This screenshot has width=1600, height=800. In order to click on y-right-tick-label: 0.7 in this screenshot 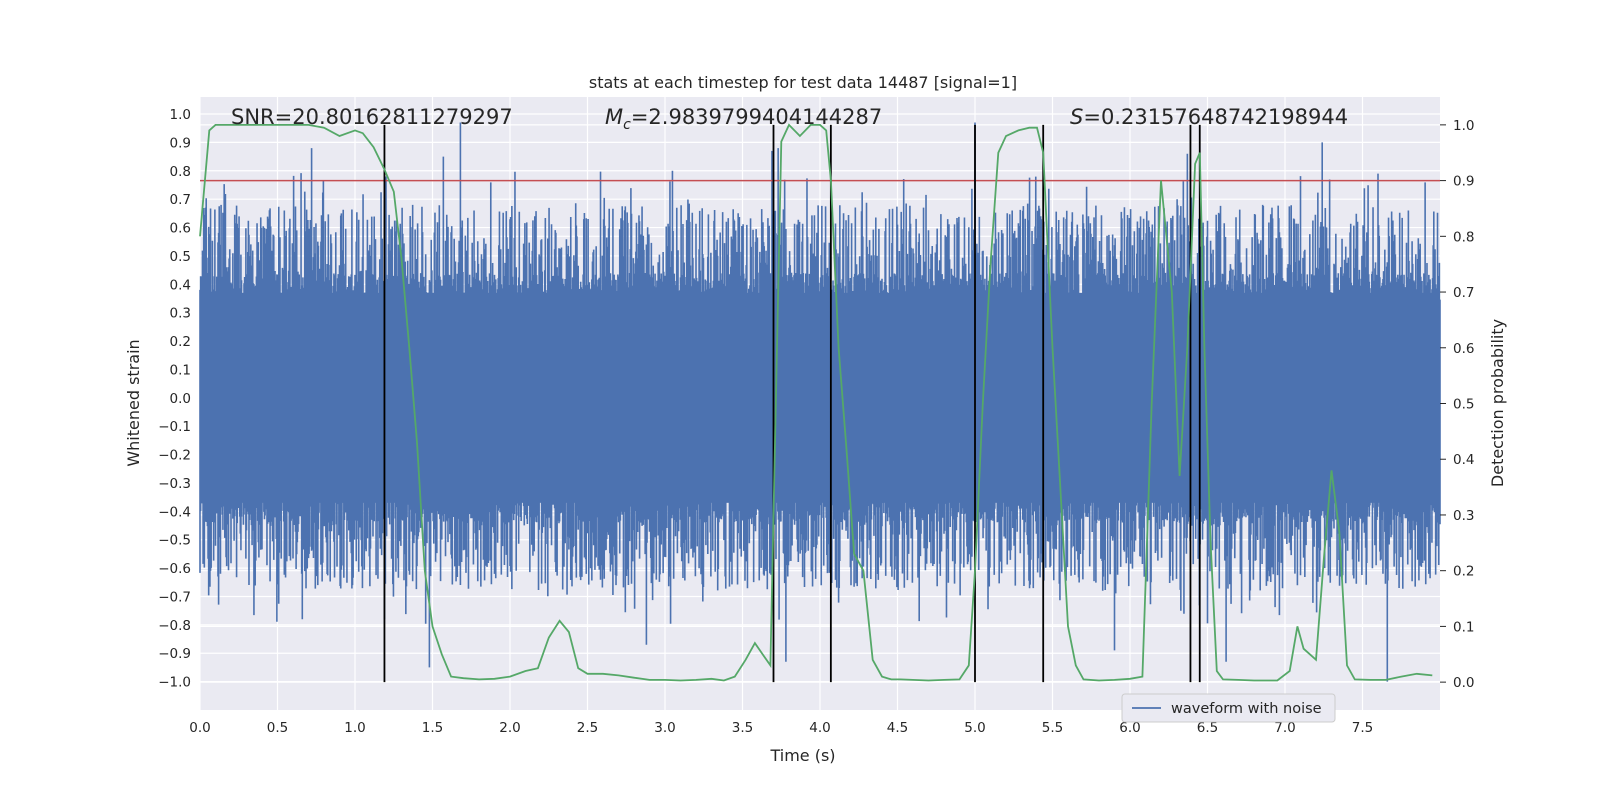, I will do `click(1463, 293)`.